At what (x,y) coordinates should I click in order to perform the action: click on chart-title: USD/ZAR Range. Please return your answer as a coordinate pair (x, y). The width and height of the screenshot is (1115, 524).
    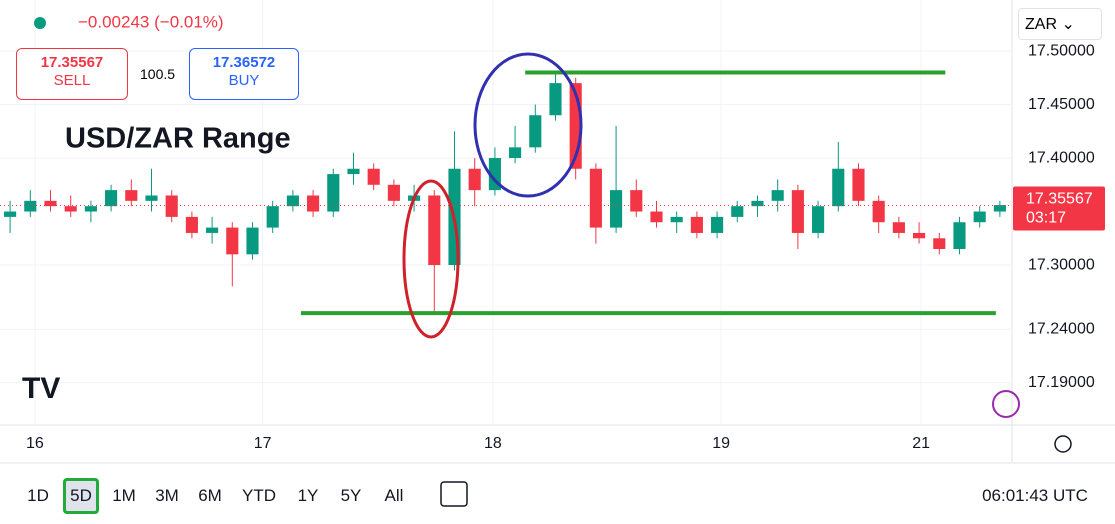
    Looking at the image, I should click on (178, 139).